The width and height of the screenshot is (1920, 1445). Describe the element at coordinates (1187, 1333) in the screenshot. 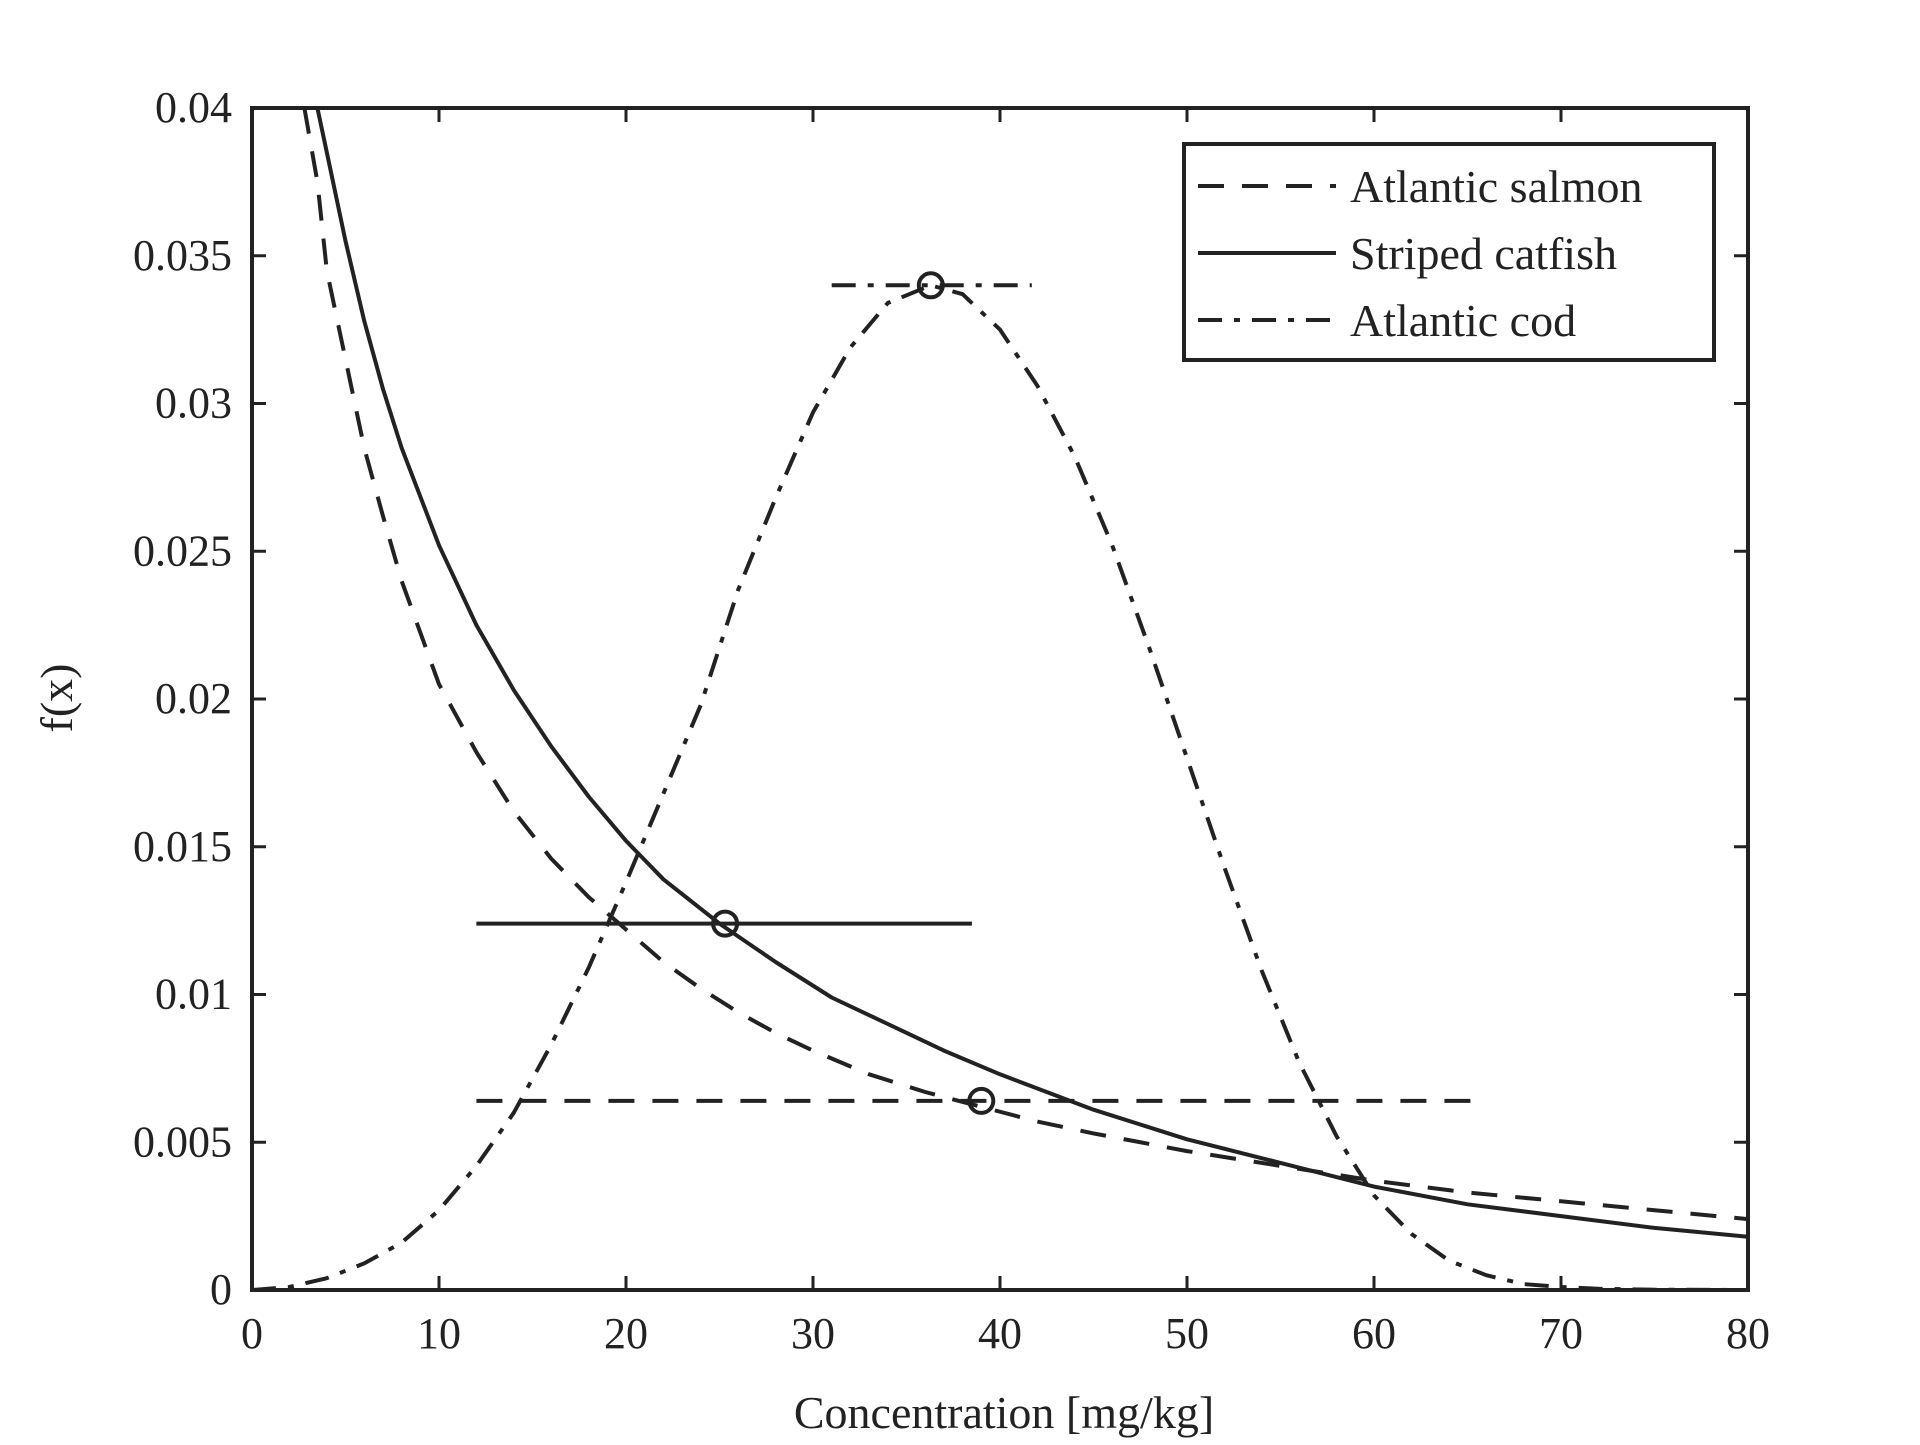

I see `x-tick-label: 50` at that location.